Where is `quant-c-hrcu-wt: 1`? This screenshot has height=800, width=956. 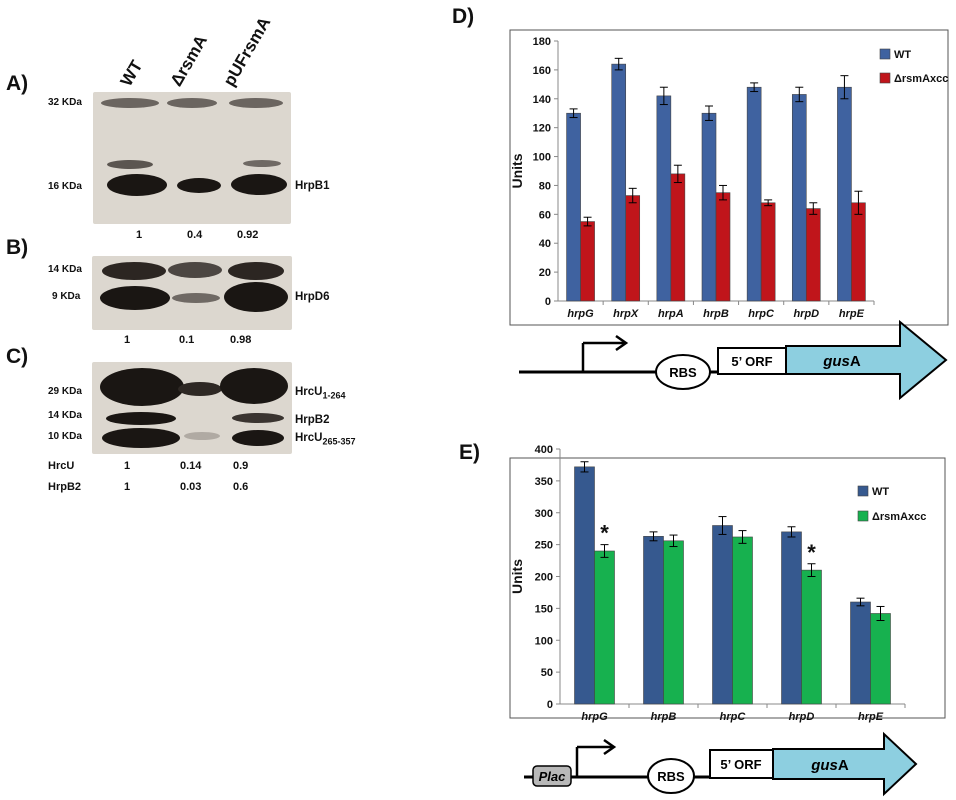 quant-c-hrcu-wt: 1 is located at coordinates (127, 466).